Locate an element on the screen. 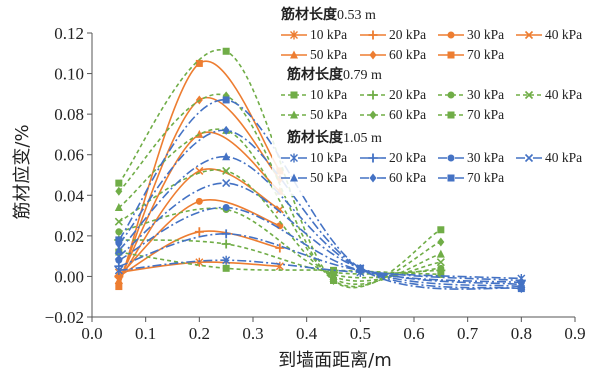  y-tick-label: −0.02 is located at coordinates (64, 317).